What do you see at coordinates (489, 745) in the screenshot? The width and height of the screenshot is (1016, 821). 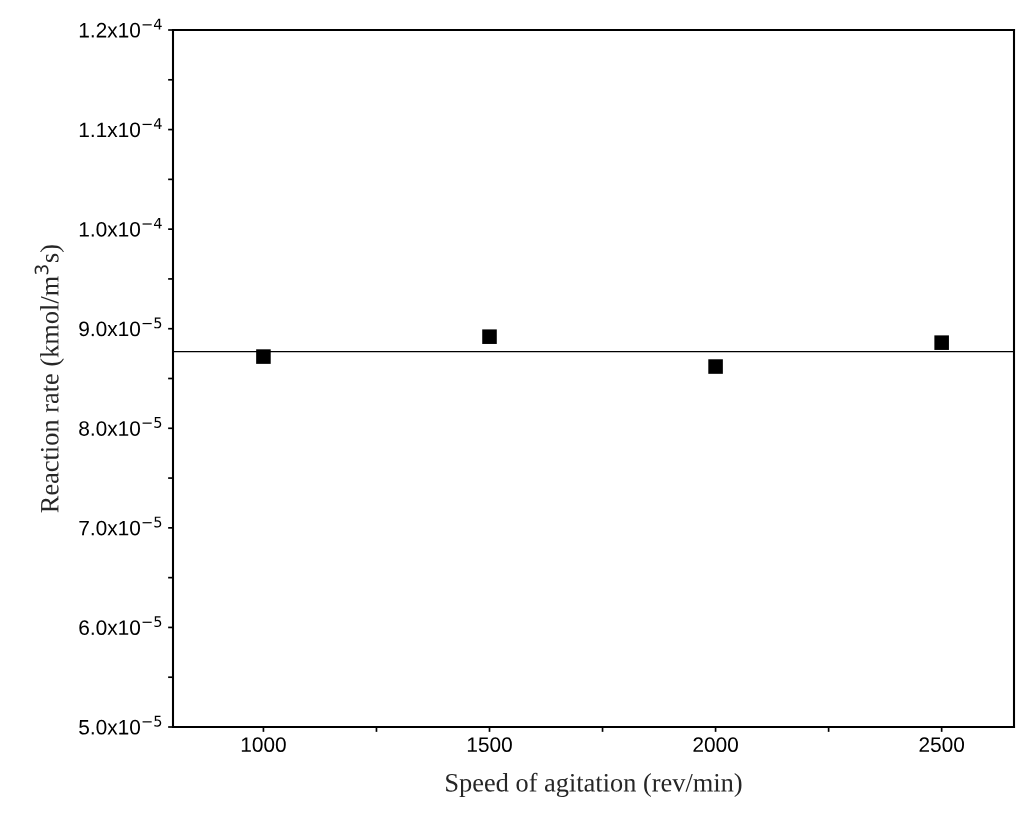 I see `x-tick-label: 1500` at bounding box center [489, 745].